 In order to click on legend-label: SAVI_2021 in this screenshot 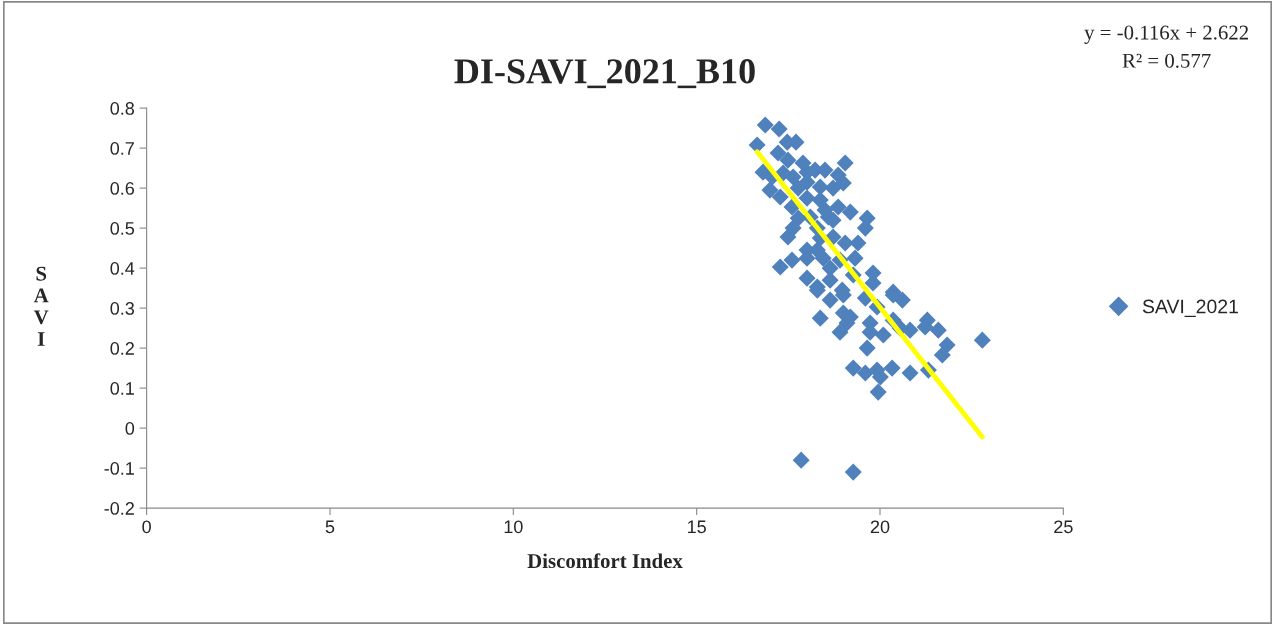, I will do `click(1190, 308)`.